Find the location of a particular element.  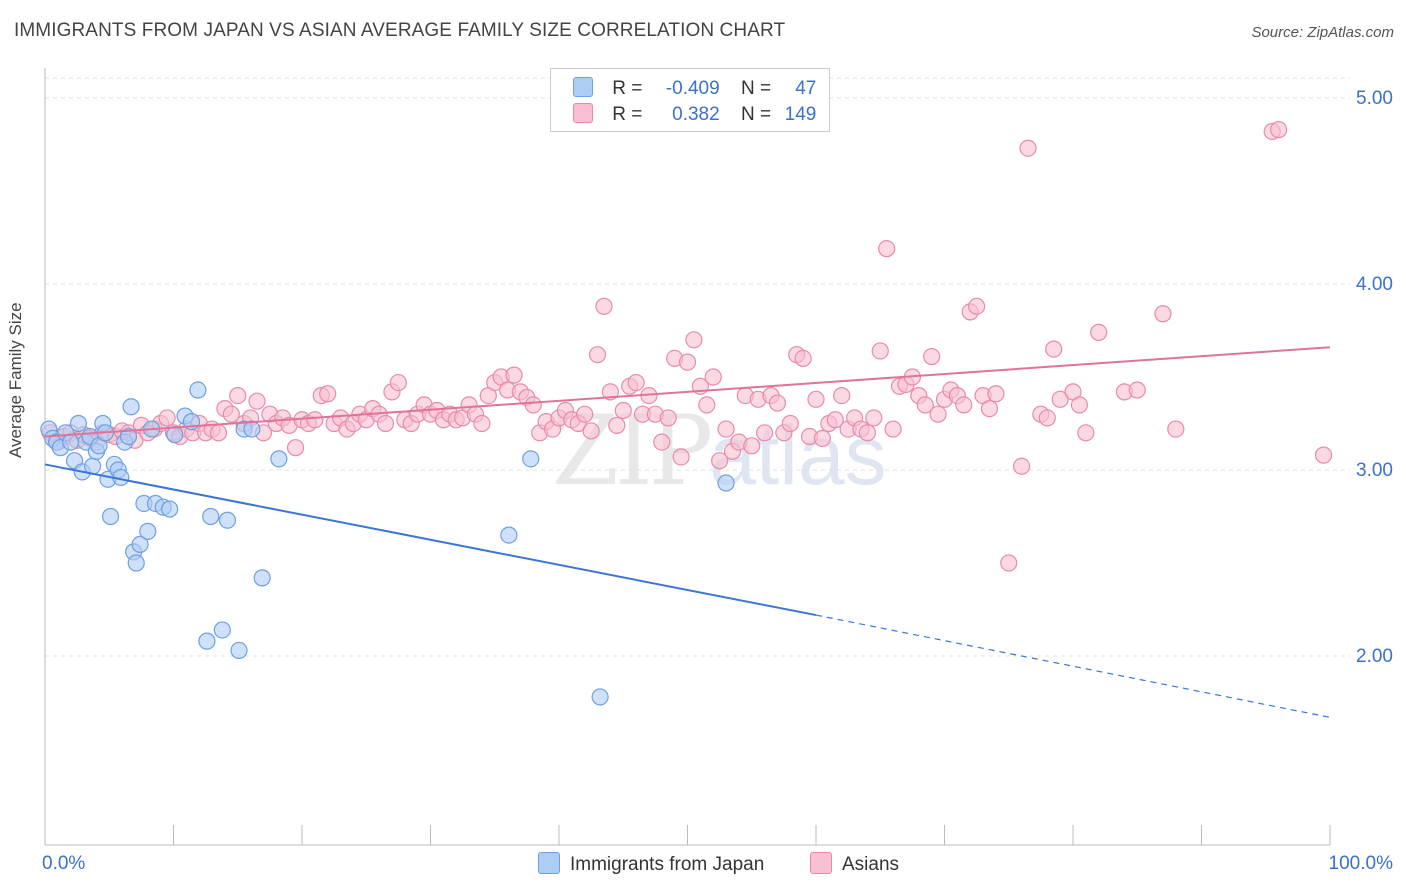

x-tick-label-min: 0.0% is located at coordinates (63, 863).